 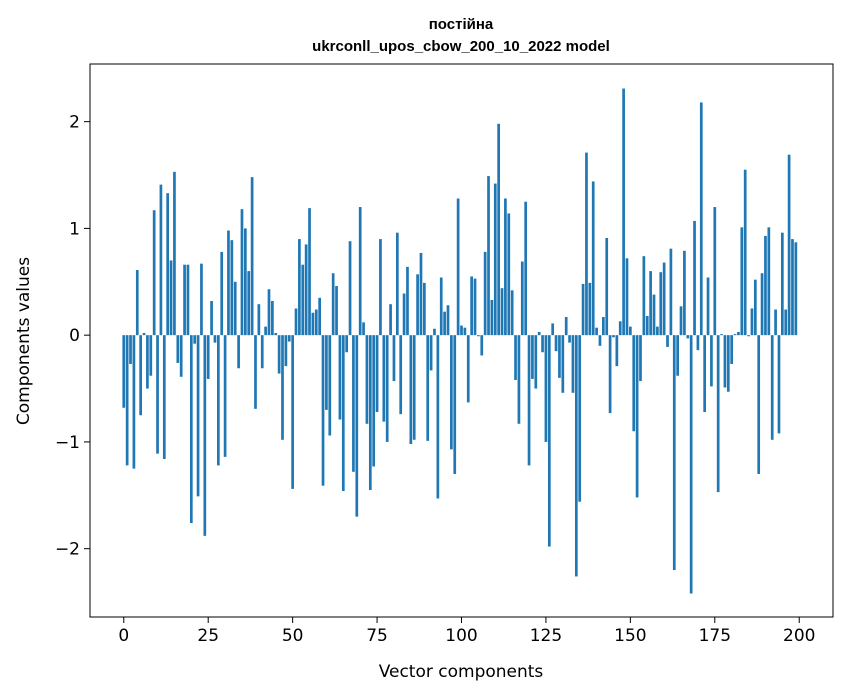 I want to click on x-tick-label: 75, so click(x=377, y=636).